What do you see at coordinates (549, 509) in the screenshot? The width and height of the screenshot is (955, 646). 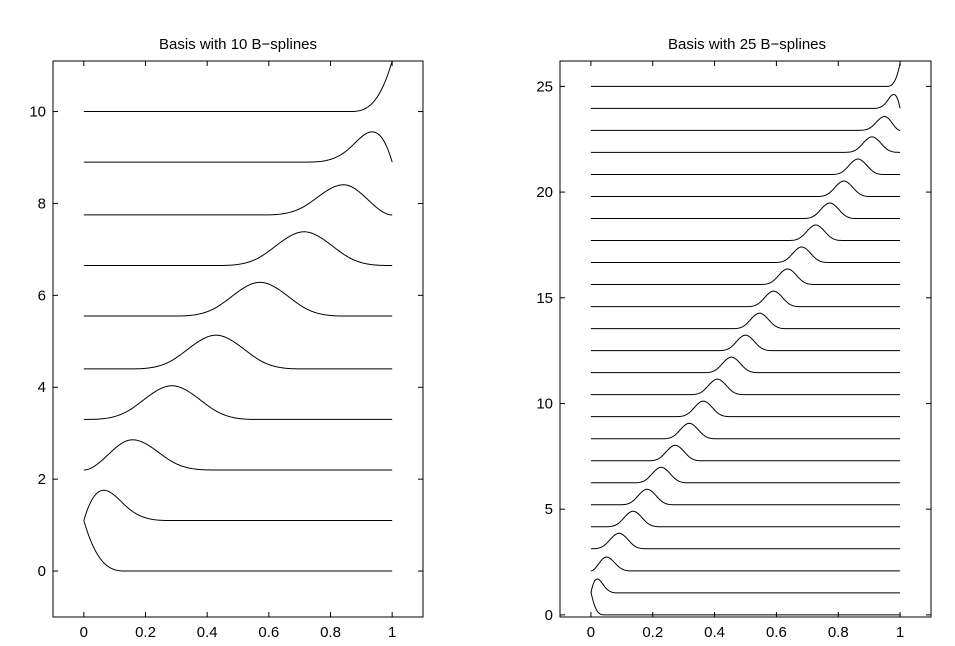 I see `y-tick-label: 5` at bounding box center [549, 509].